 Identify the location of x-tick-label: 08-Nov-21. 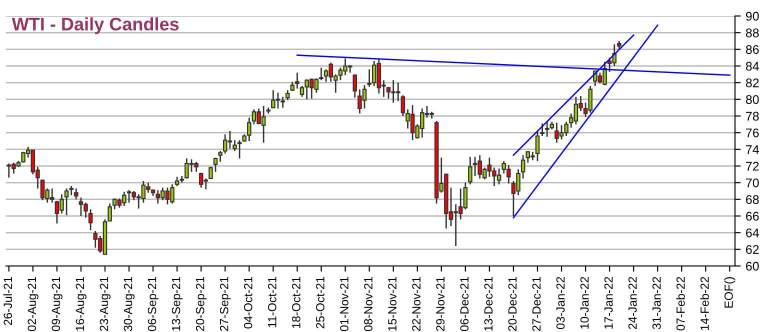
(368, 304).